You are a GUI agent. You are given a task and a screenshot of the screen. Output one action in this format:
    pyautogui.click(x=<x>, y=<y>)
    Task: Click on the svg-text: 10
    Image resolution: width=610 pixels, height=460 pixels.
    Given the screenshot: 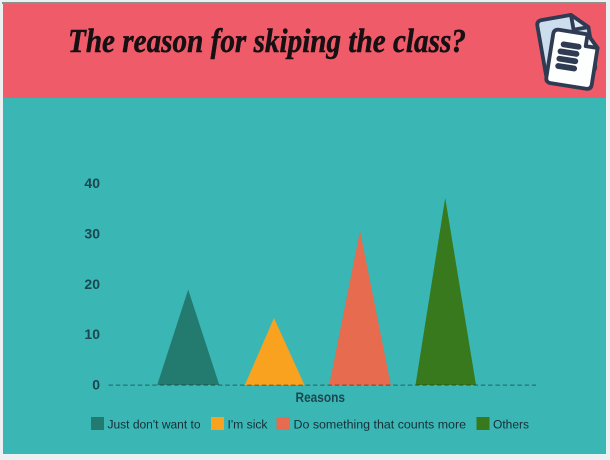 What is the action you would take?
    pyautogui.click(x=92, y=334)
    